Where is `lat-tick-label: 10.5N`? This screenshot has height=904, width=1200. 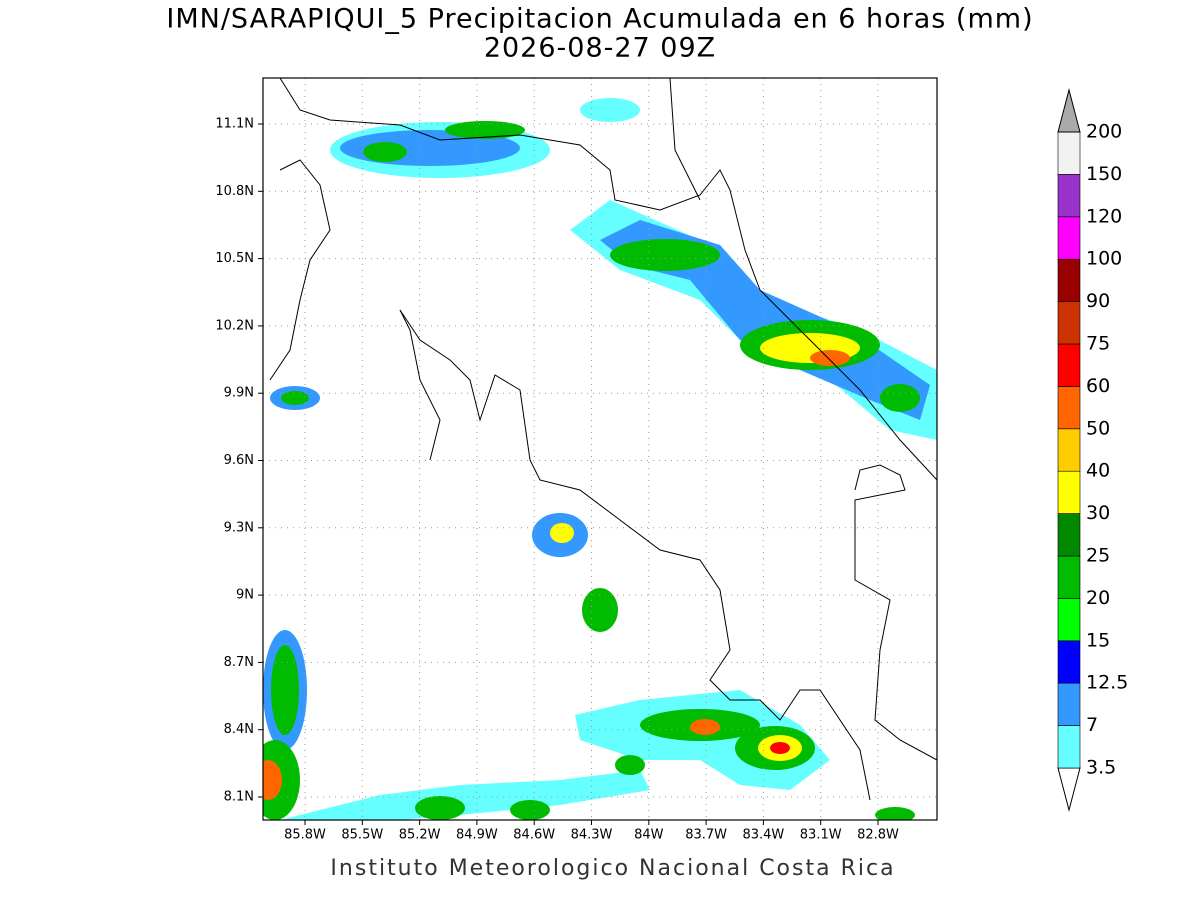
lat-tick-label: 10.5N is located at coordinates (234, 258).